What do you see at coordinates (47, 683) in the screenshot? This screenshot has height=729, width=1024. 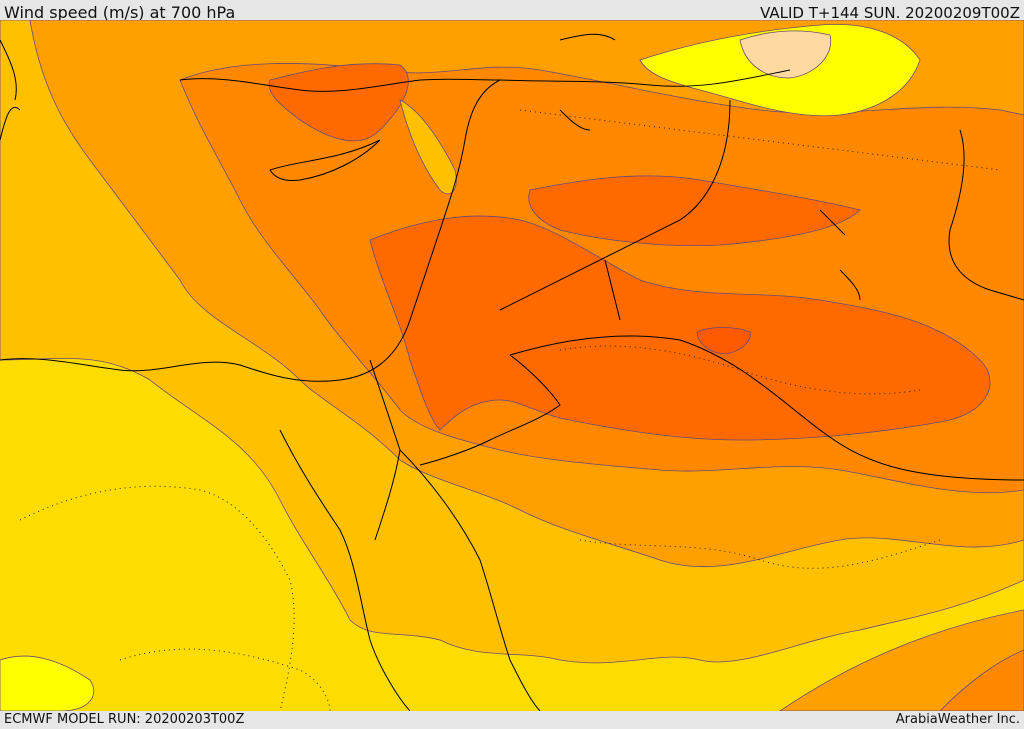 I see `field-yellow-west` at bounding box center [47, 683].